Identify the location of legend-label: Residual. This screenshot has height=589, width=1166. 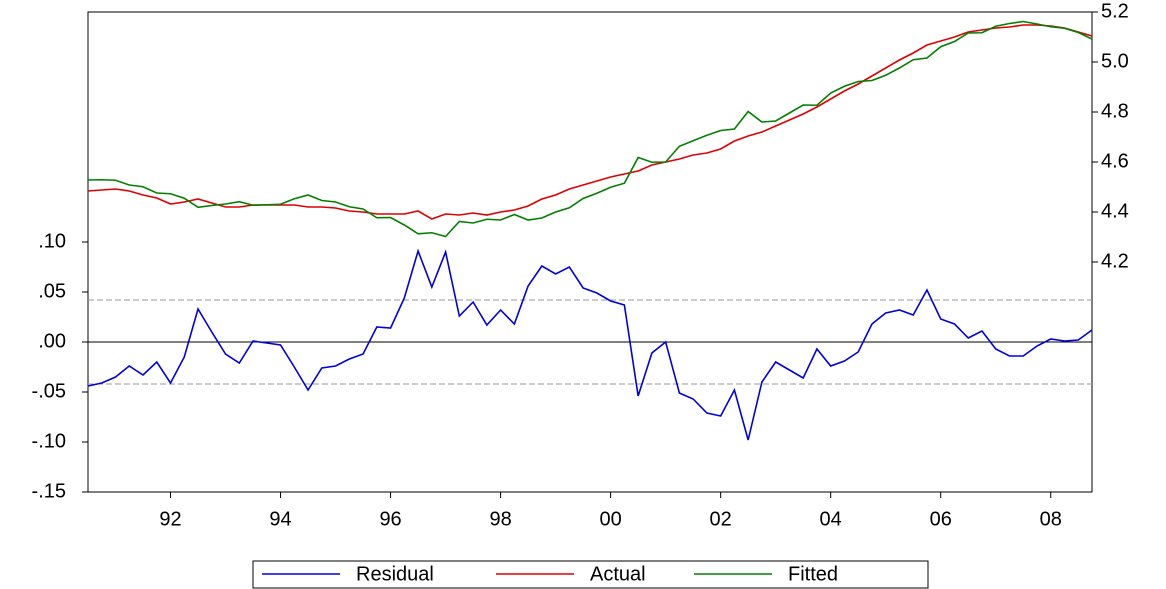
(395, 574).